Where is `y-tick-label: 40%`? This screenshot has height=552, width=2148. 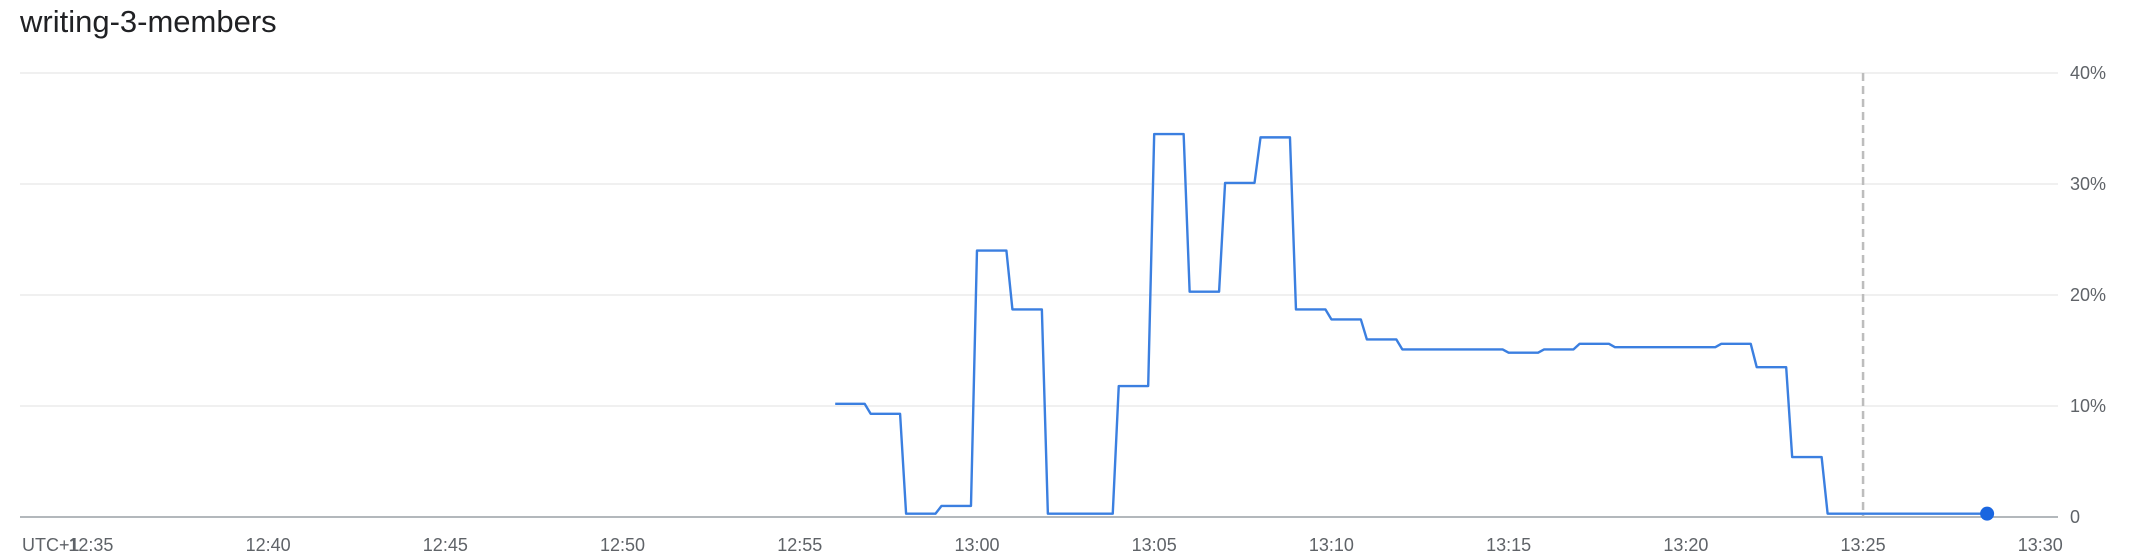 y-tick-label: 40% is located at coordinates (2088, 73).